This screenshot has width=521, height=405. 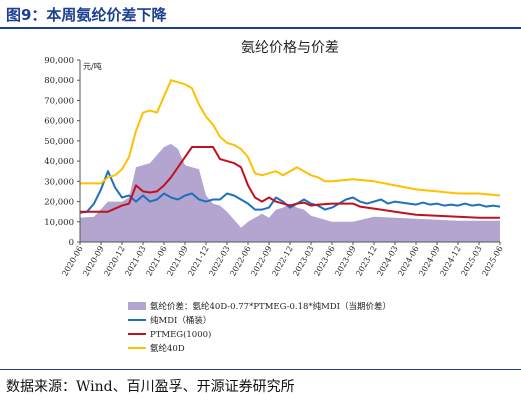 I want to click on y-tick-label: 60,000, so click(x=59, y=122).